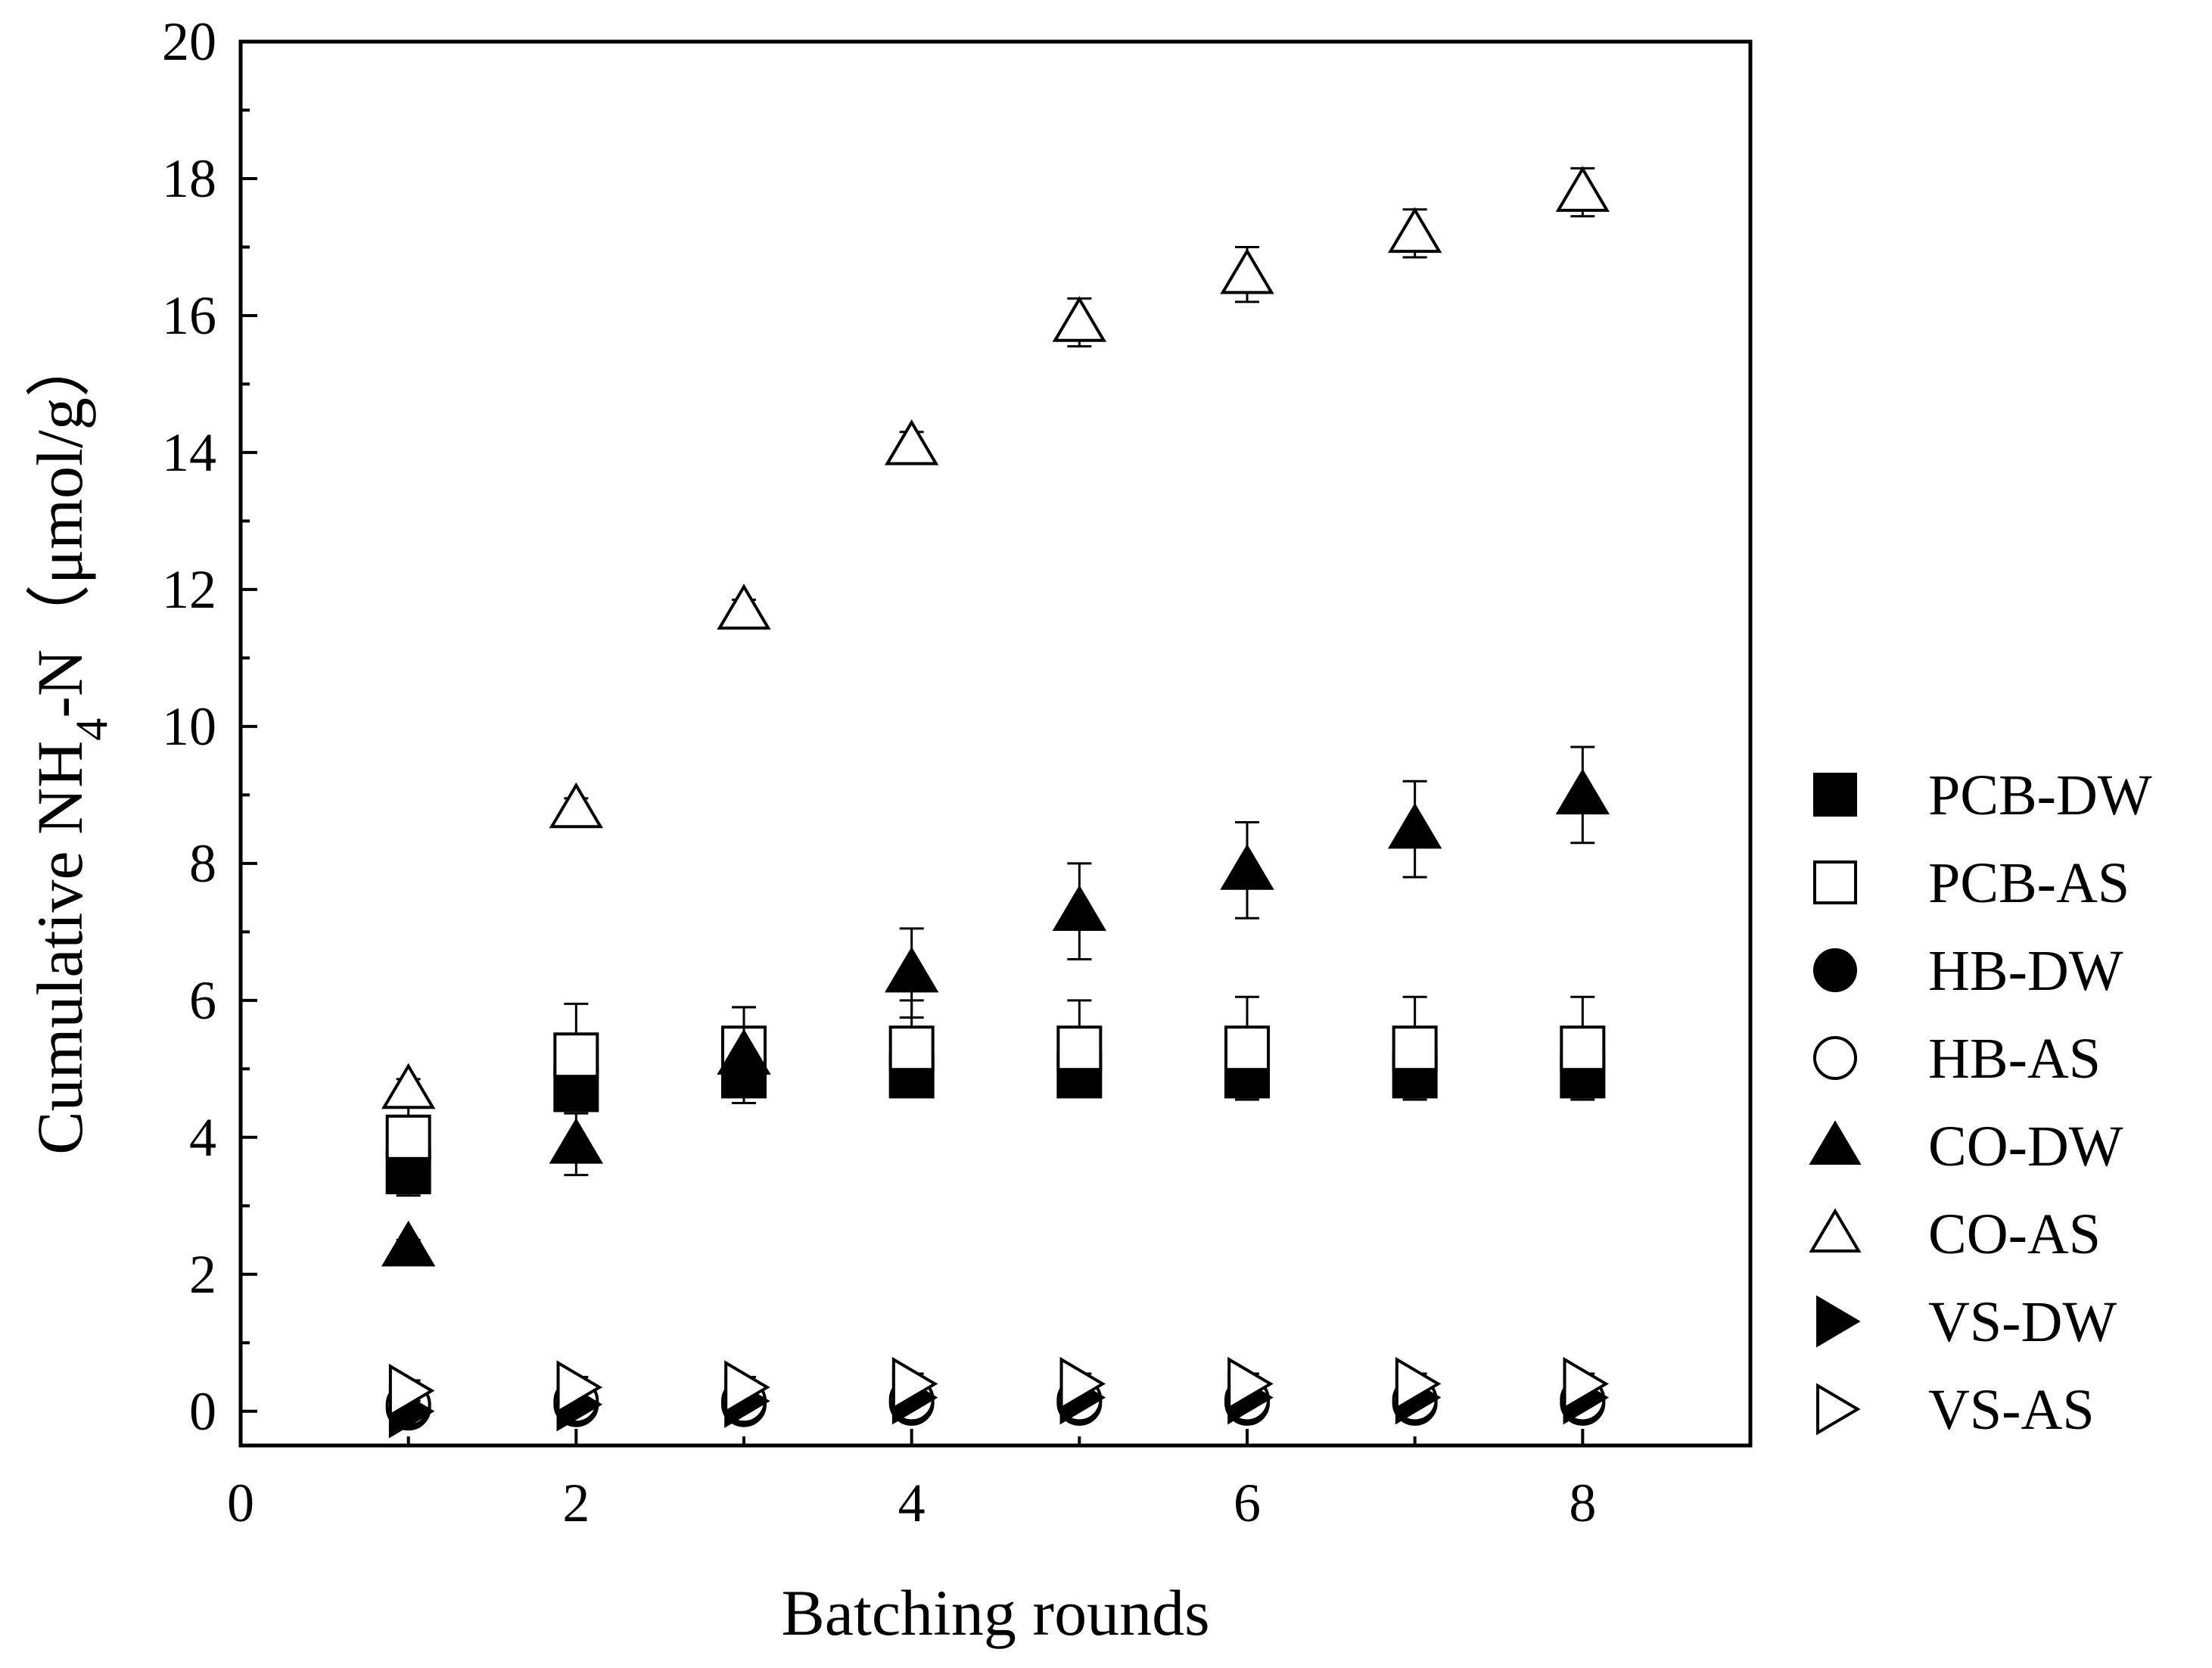 The width and height of the screenshot is (2212, 1668). Describe the element at coordinates (912, 1503) in the screenshot. I see `x-tick-label: 4` at that location.